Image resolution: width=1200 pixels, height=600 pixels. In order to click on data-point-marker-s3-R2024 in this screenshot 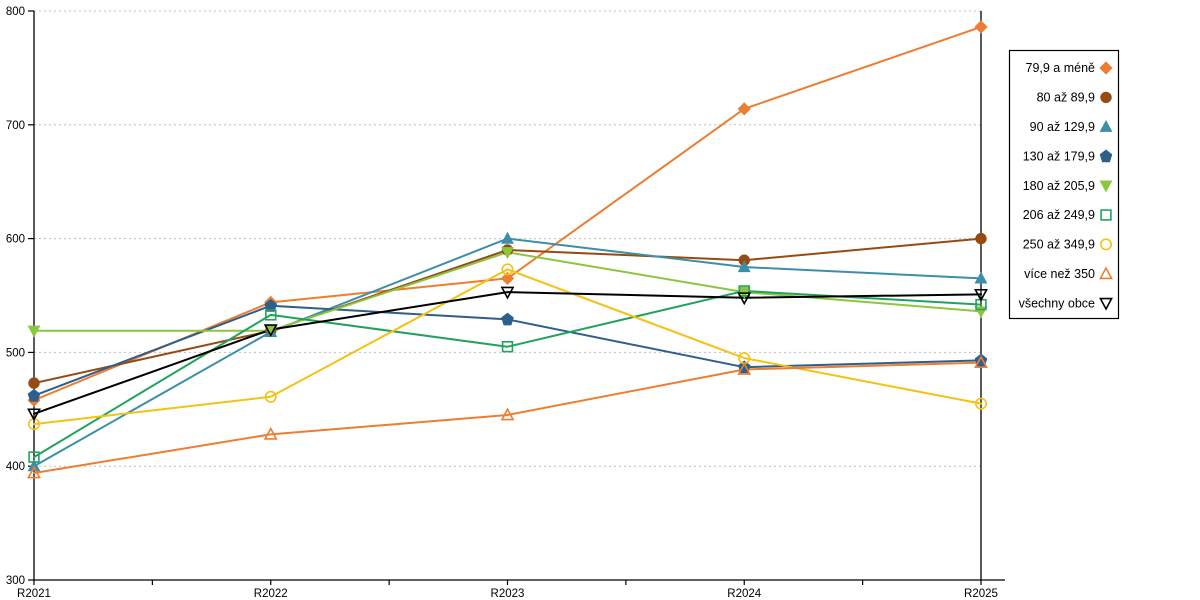, I will do `click(744, 266)`.